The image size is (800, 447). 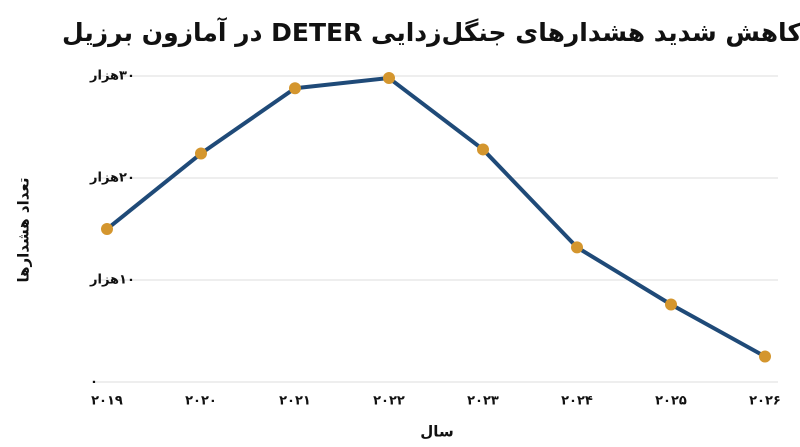 What do you see at coordinates (24, 230) in the screenshot?
I see `y-axis-label: تعداد هشدارها` at bounding box center [24, 230].